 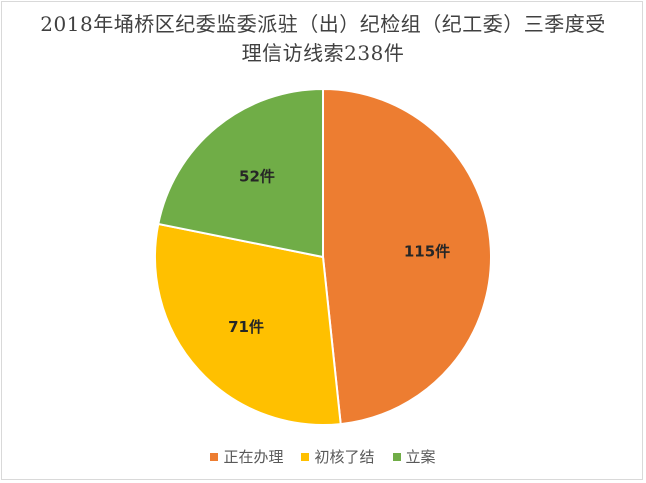 What do you see at coordinates (344, 457) in the screenshot?
I see `legend-label: 初核了结` at bounding box center [344, 457].